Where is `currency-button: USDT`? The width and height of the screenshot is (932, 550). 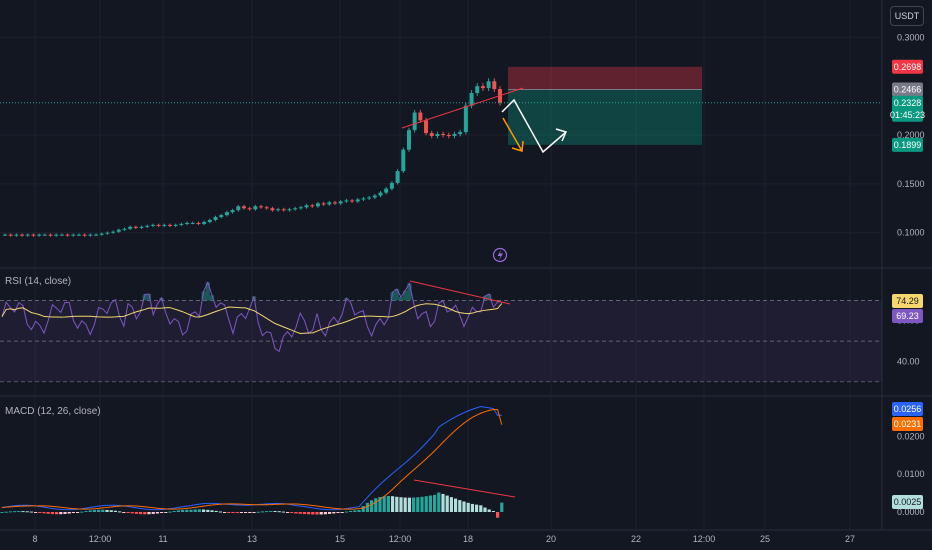 currency-button: USDT is located at coordinates (907, 16).